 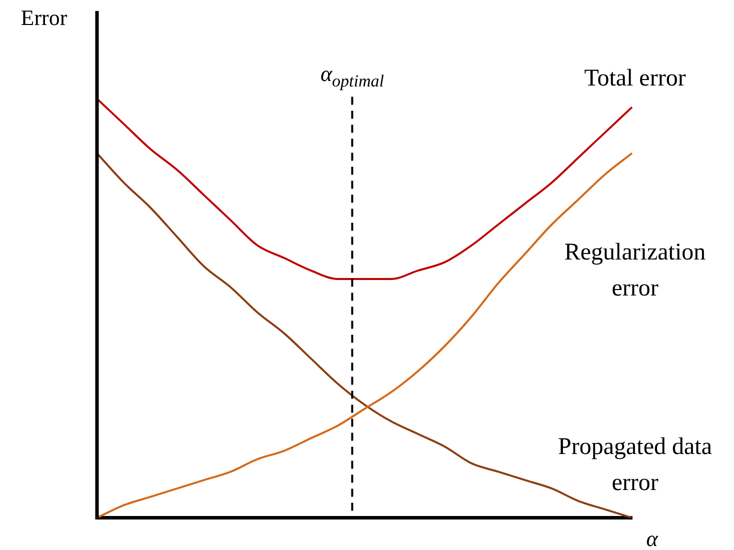 I want to click on series-label: Propagated data error, so click(x=635, y=465).